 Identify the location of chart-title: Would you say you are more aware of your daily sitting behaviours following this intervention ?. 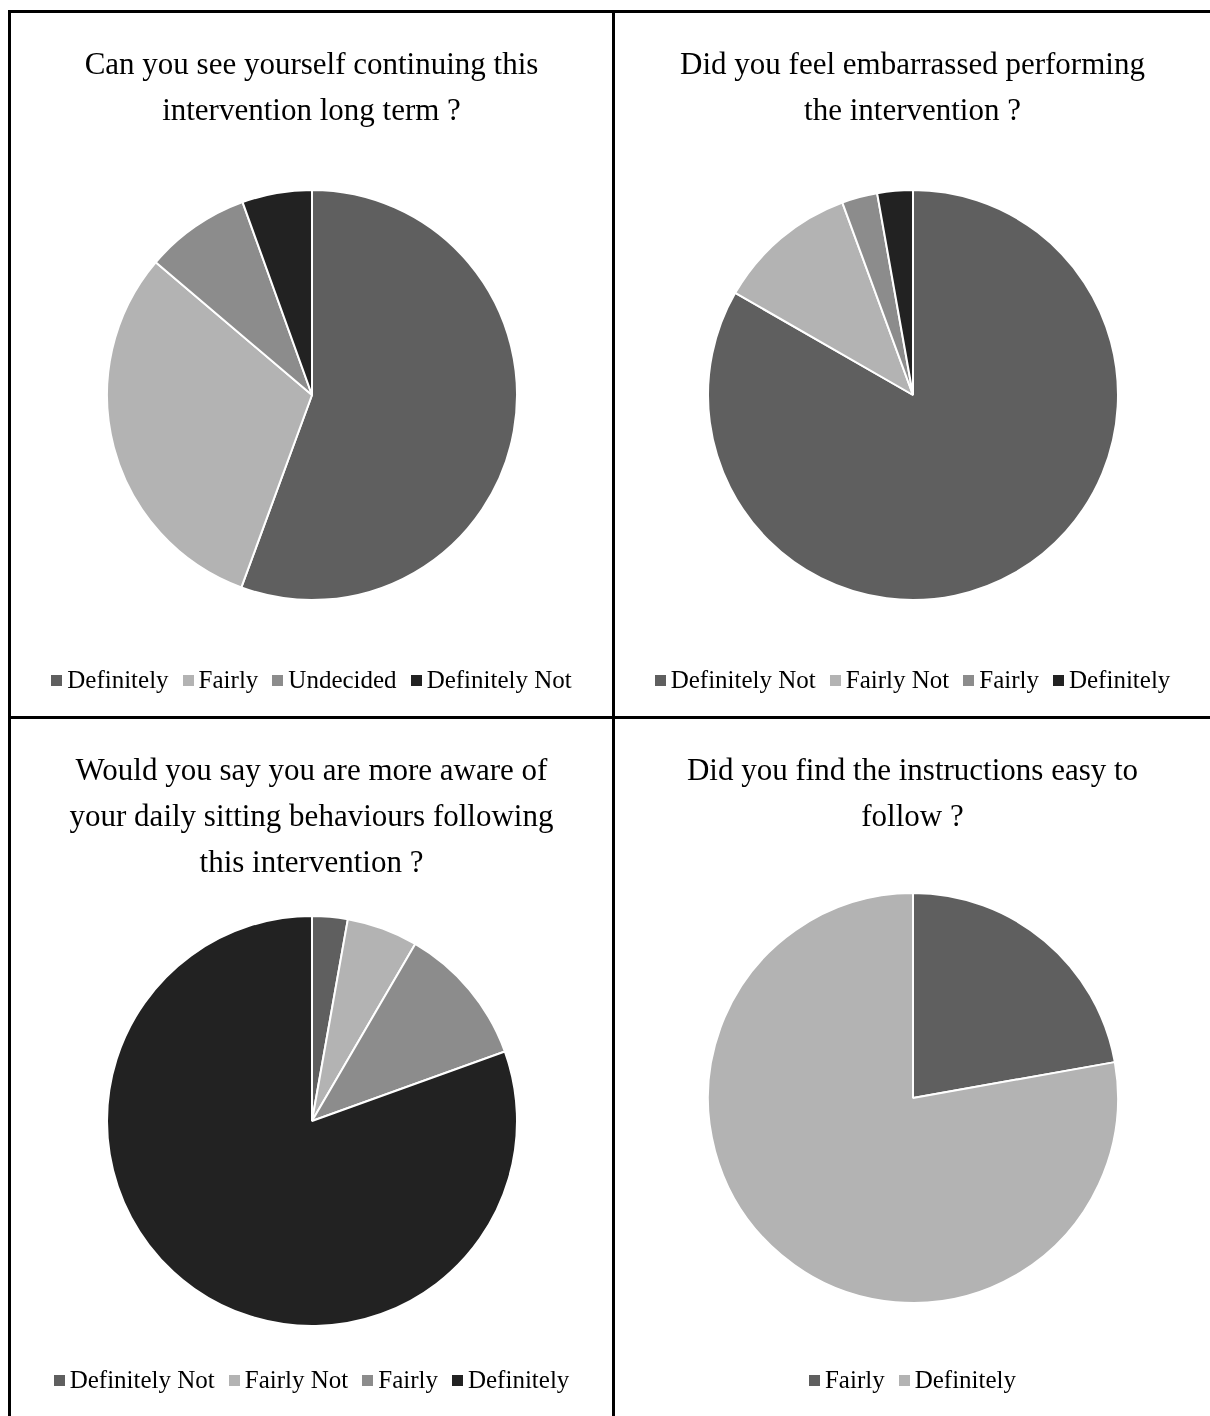
(311, 816).